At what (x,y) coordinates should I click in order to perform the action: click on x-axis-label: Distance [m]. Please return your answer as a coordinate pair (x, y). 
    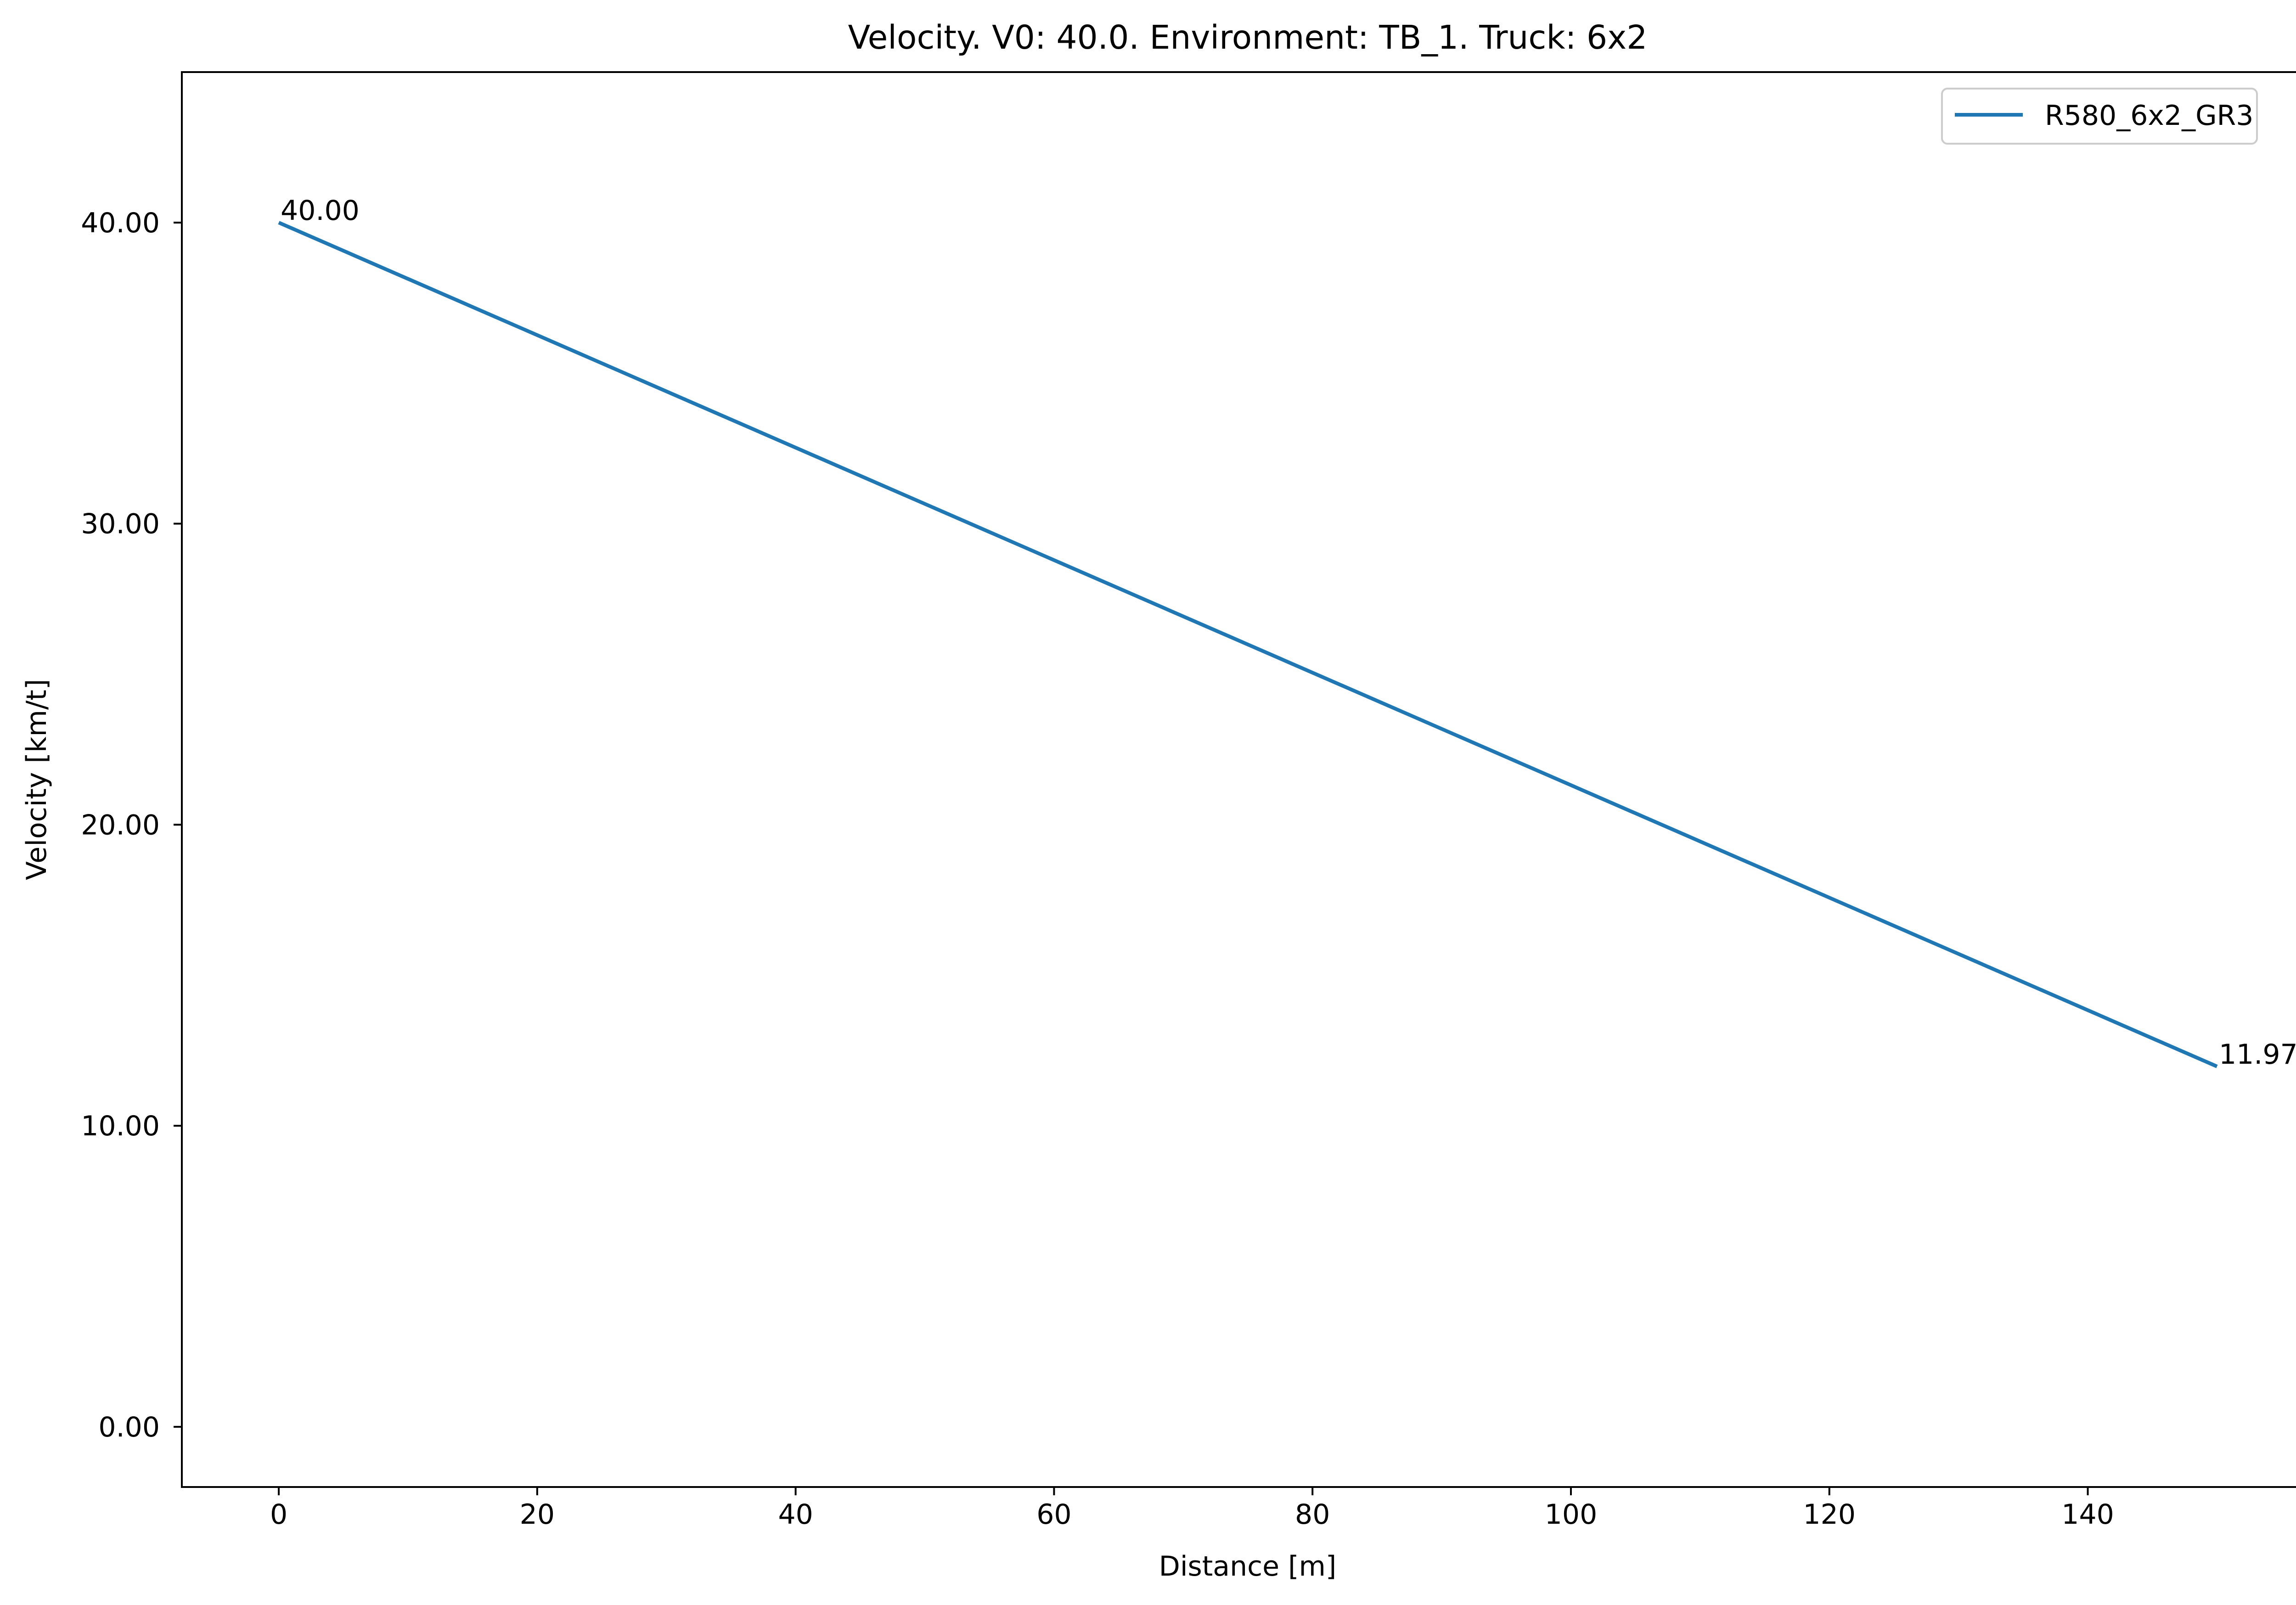
    Looking at the image, I should click on (1248, 1566).